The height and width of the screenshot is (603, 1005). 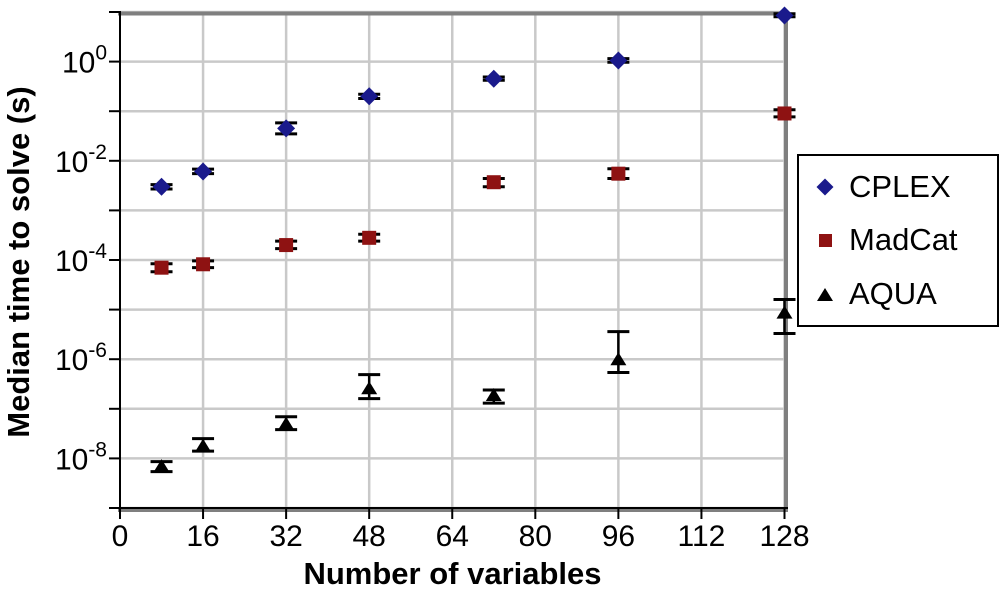 I want to click on svg-text: 0, so click(x=120, y=536).